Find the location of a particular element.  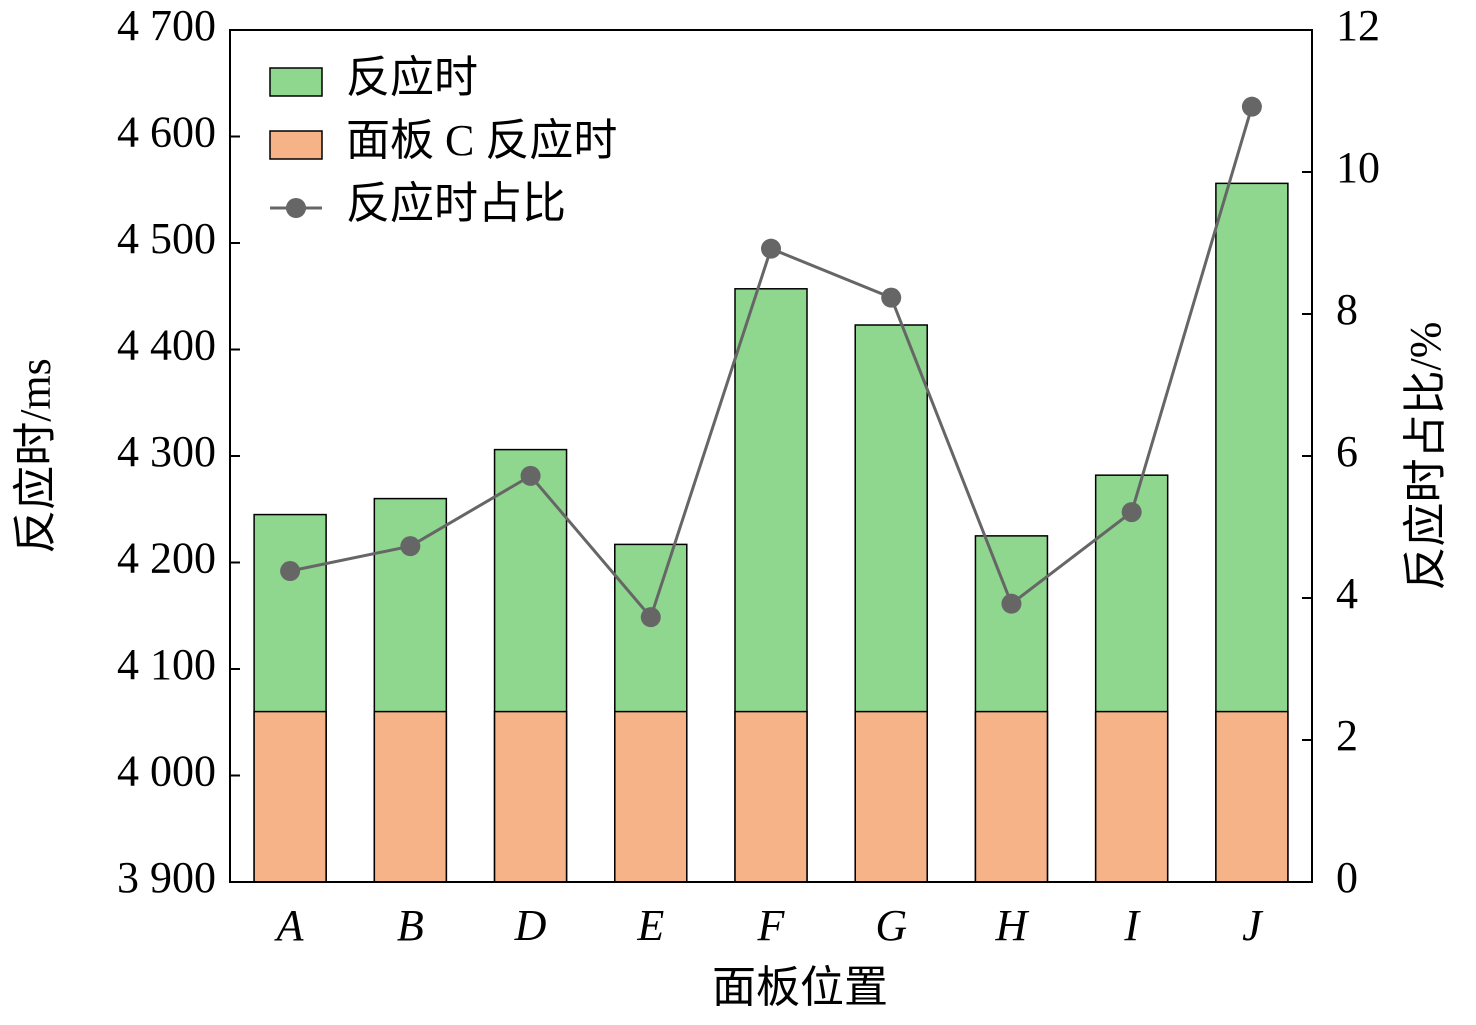

x-tick-label: A is located at coordinates (289, 925).